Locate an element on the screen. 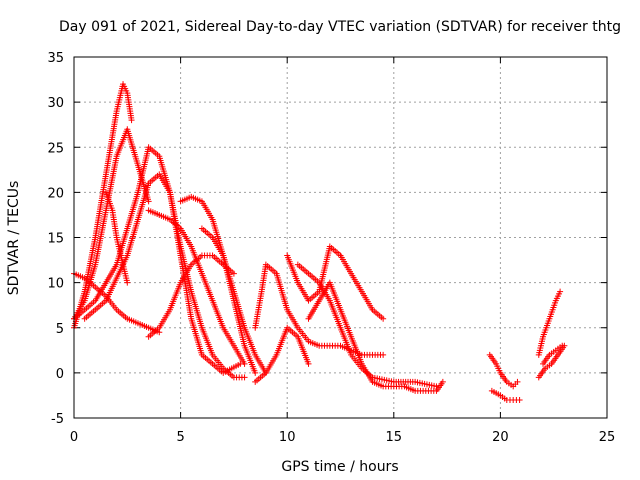 The width and height of the screenshot is (640, 480). series-arc14 is located at coordinates (367, 325).